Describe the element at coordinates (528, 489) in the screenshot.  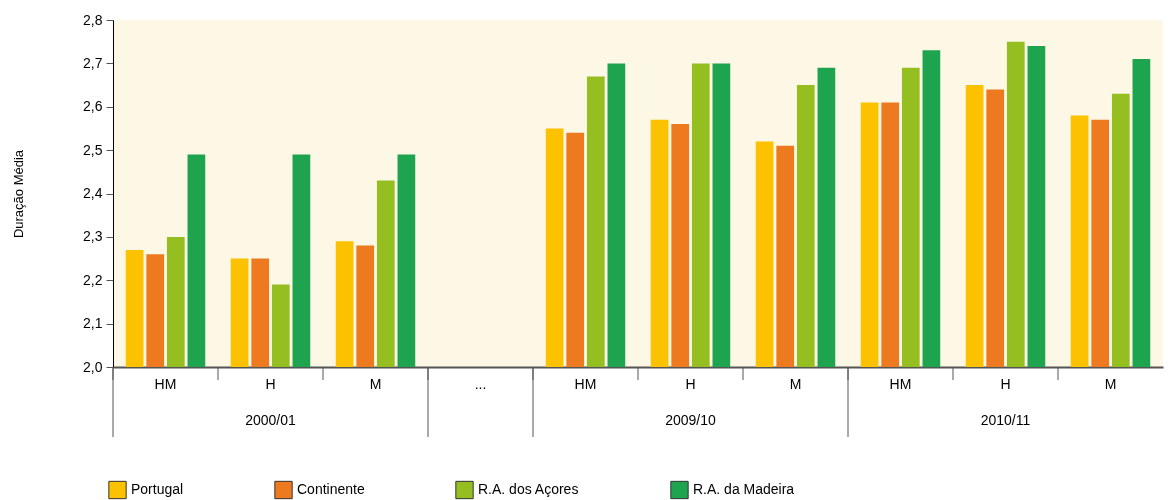
I see `legend-label: R.A. dos Açores` at that location.